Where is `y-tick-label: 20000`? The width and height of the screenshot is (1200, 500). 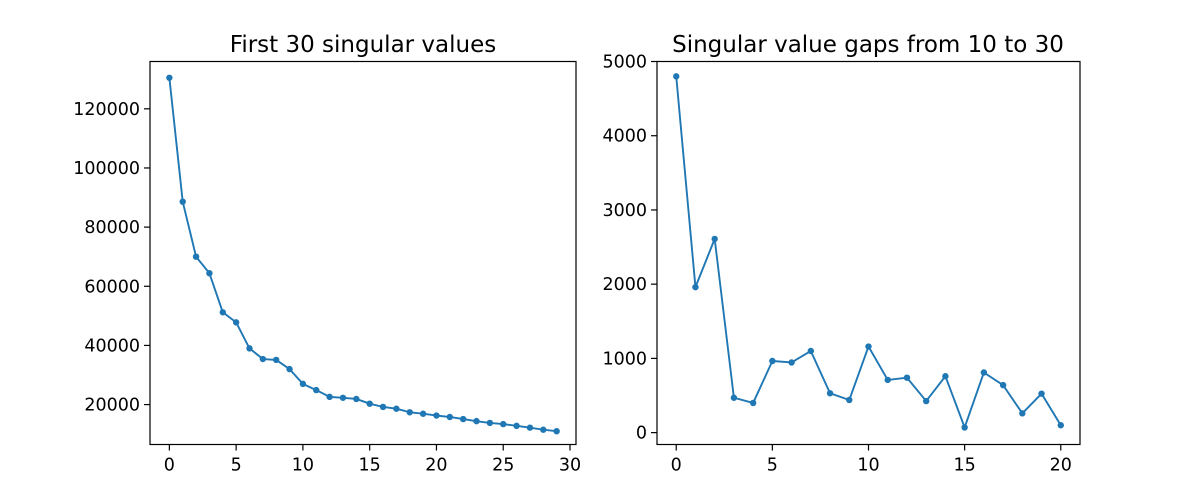 y-tick-label: 20000 is located at coordinates (112, 406).